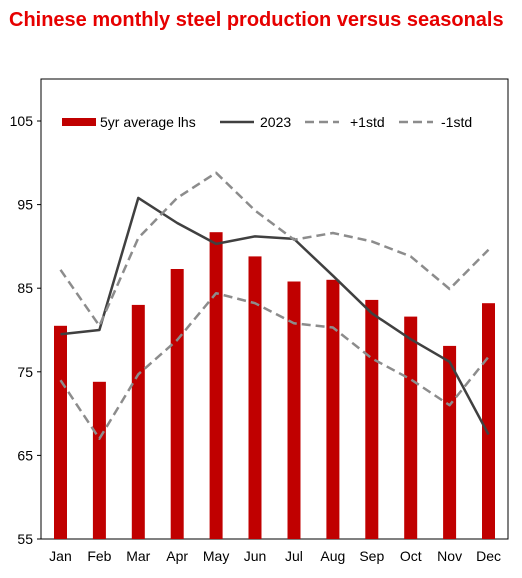  Describe the element at coordinates (148, 122) in the screenshot. I see `legend-label: 5yr average lhs` at that location.